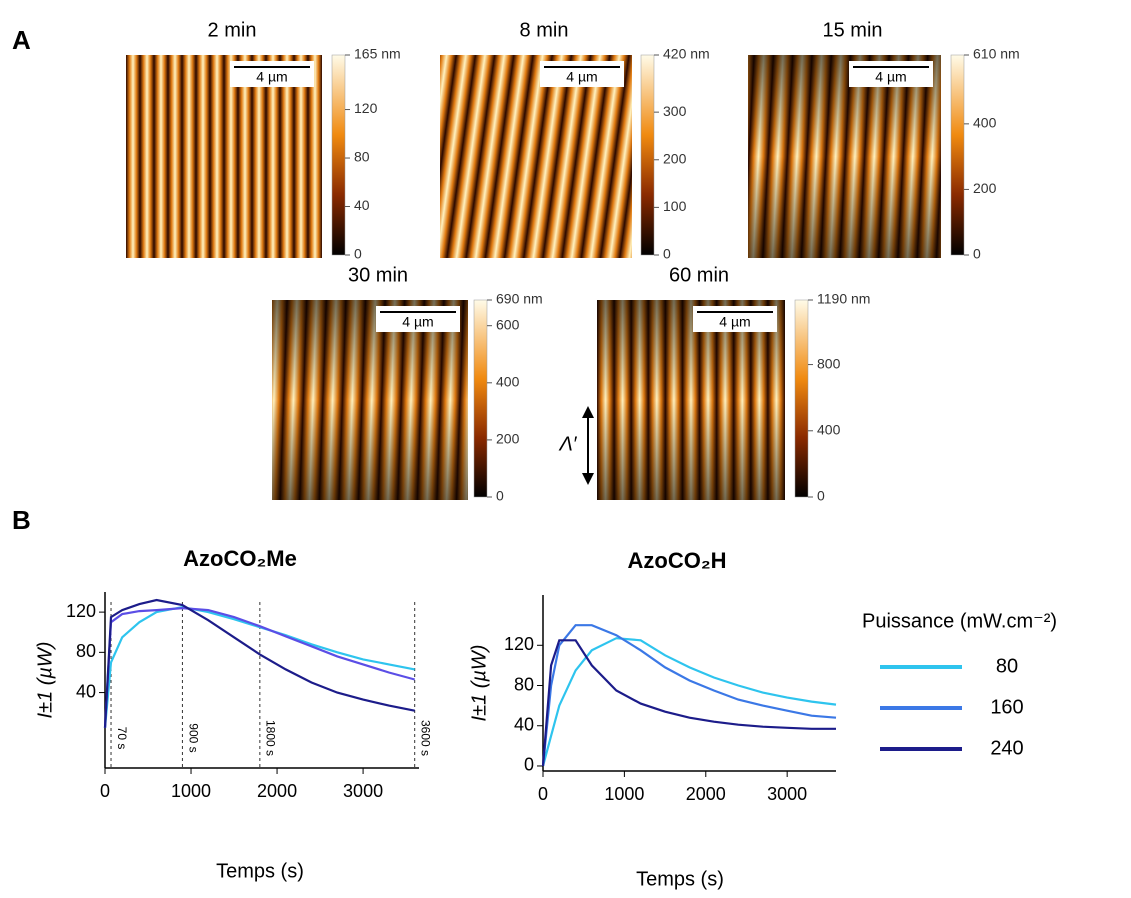 This screenshot has height=898, width=1131. I want to click on colorbar-tick-label: 165 nm, so click(377, 54).